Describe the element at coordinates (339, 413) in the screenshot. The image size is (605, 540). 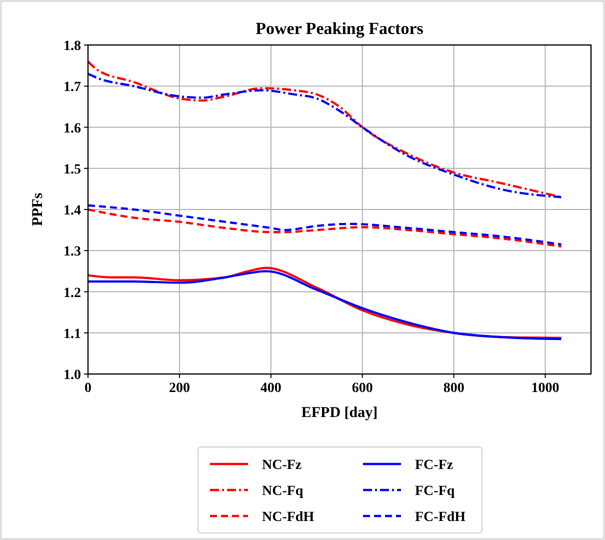
I see `x-axis-title: EFPD [day]` at that location.